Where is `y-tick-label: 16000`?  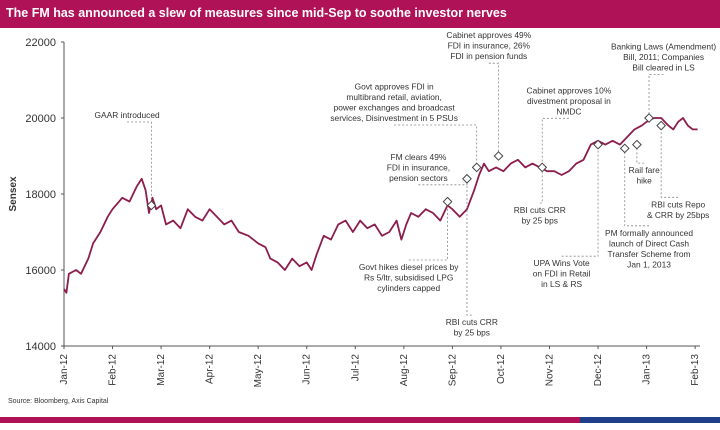 y-tick-label: 16000 is located at coordinates (40, 271).